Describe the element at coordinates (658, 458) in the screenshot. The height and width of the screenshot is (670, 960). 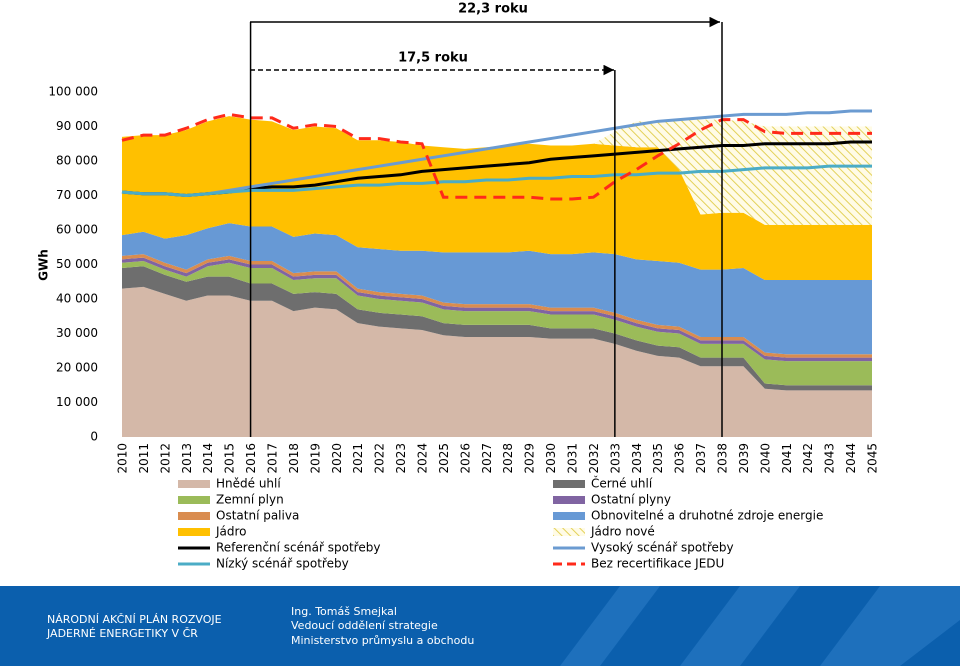
I see `x-tick-label: 2035` at that location.